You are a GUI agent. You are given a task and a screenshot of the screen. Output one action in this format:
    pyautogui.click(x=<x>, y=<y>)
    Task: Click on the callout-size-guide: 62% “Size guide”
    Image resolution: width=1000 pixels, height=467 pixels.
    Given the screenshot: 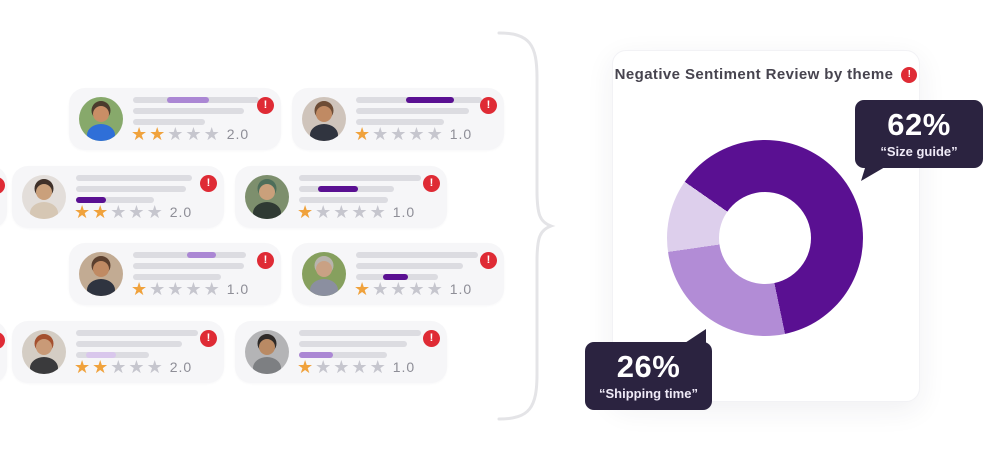 What is the action you would take?
    pyautogui.click(x=919, y=140)
    